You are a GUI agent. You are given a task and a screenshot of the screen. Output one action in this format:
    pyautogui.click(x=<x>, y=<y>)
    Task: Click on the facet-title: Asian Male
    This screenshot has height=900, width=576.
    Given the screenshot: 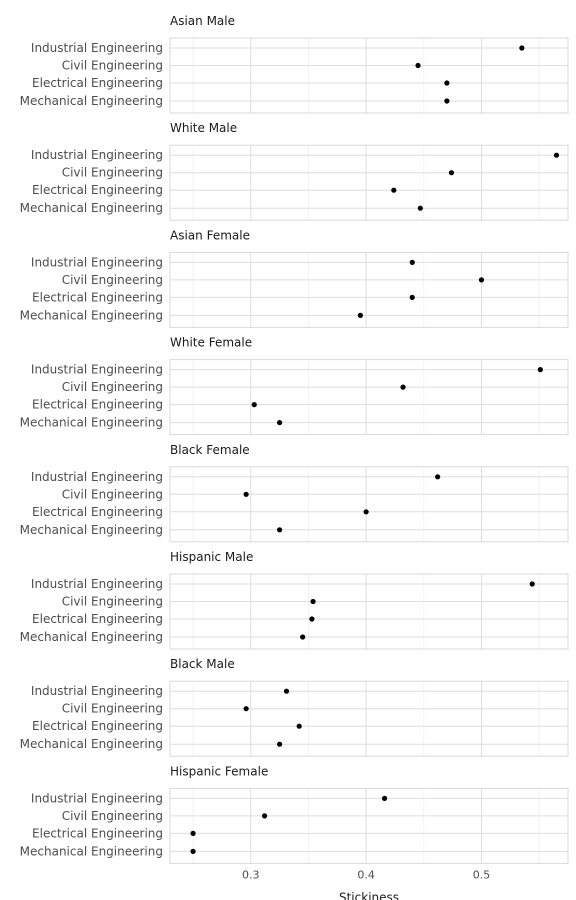 What is the action you would take?
    pyautogui.click(x=202, y=21)
    